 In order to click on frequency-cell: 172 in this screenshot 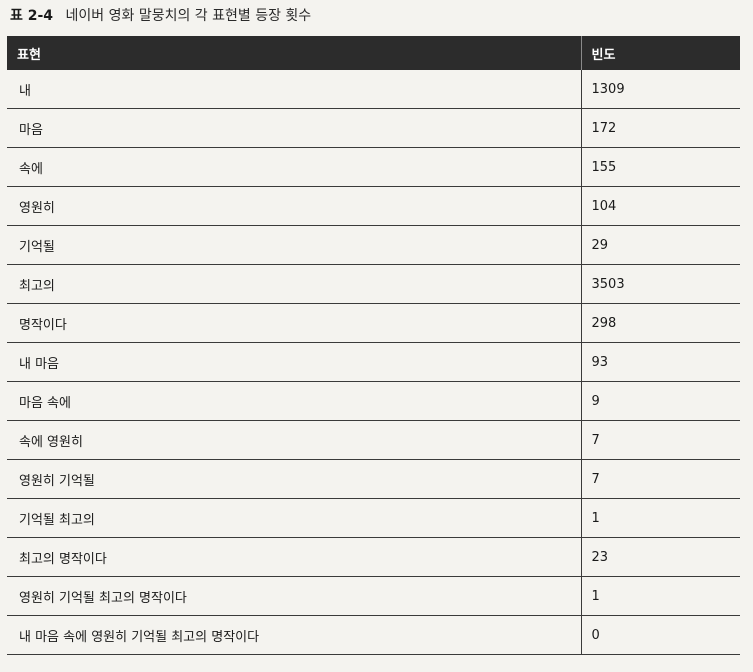, I will do `click(660, 128)`.